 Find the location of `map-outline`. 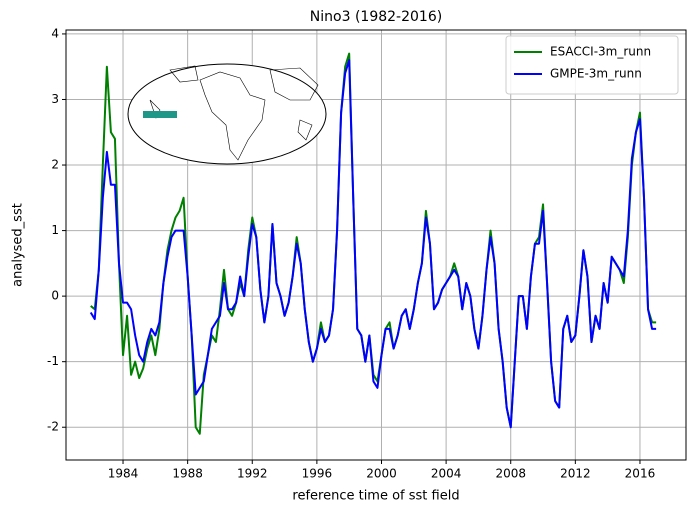

map-outline is located at coordinates (227, 114).